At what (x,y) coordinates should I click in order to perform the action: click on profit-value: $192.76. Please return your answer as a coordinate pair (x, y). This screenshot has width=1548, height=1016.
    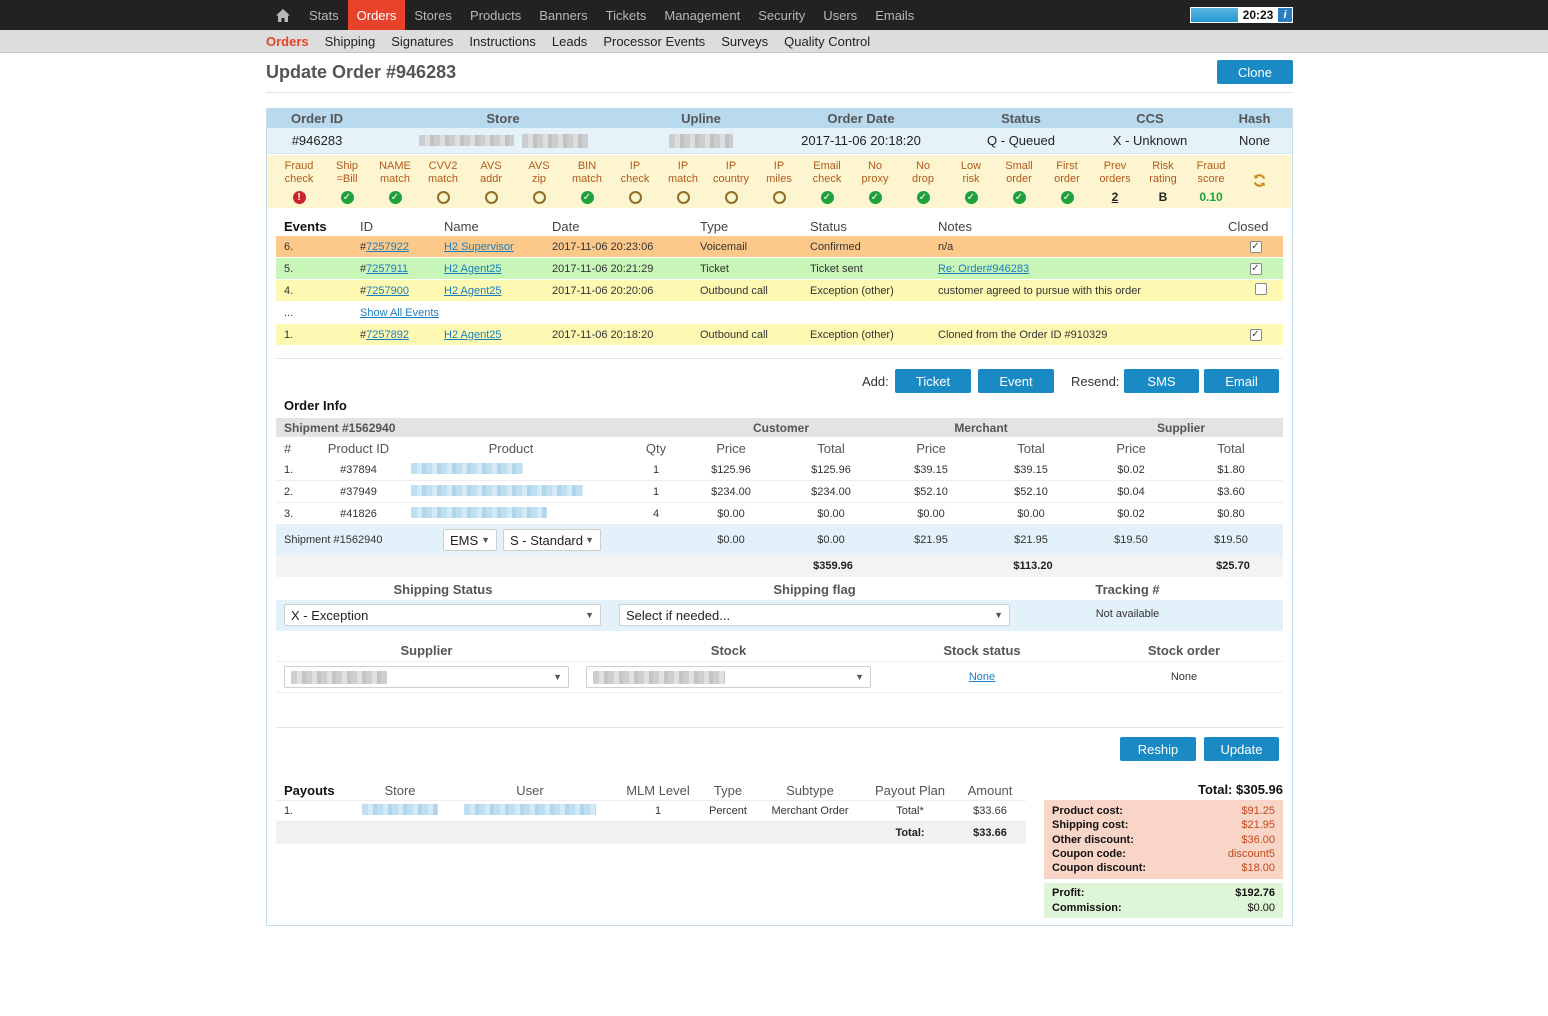
    Looking at the image, I should click on (1255, 893).